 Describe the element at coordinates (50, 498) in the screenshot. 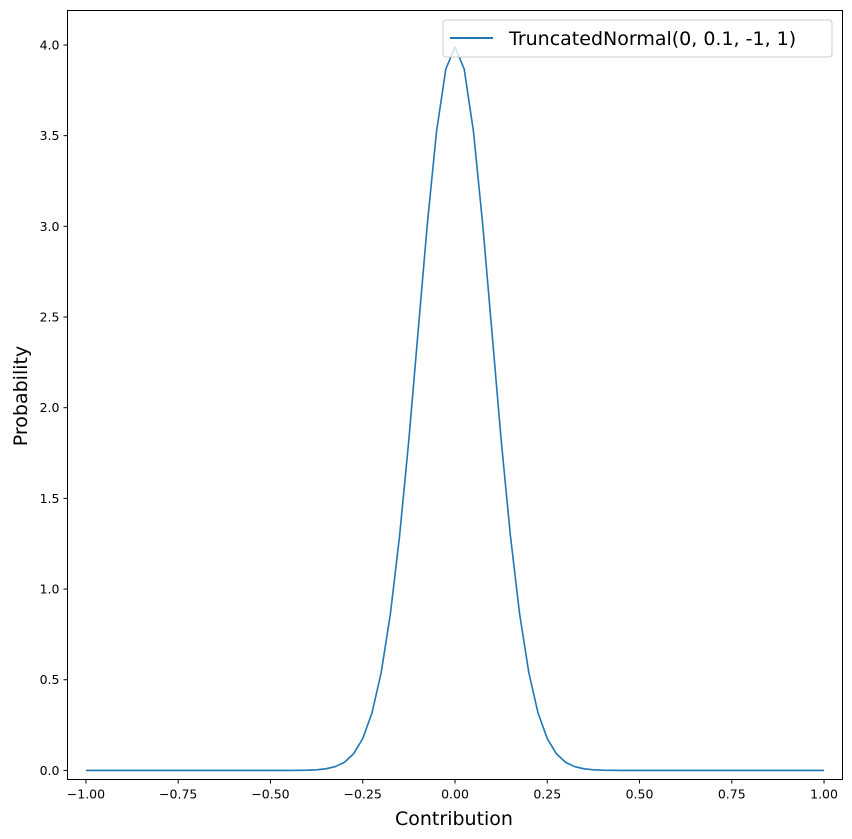

I see `y-tick-label: 1.5` at that location.